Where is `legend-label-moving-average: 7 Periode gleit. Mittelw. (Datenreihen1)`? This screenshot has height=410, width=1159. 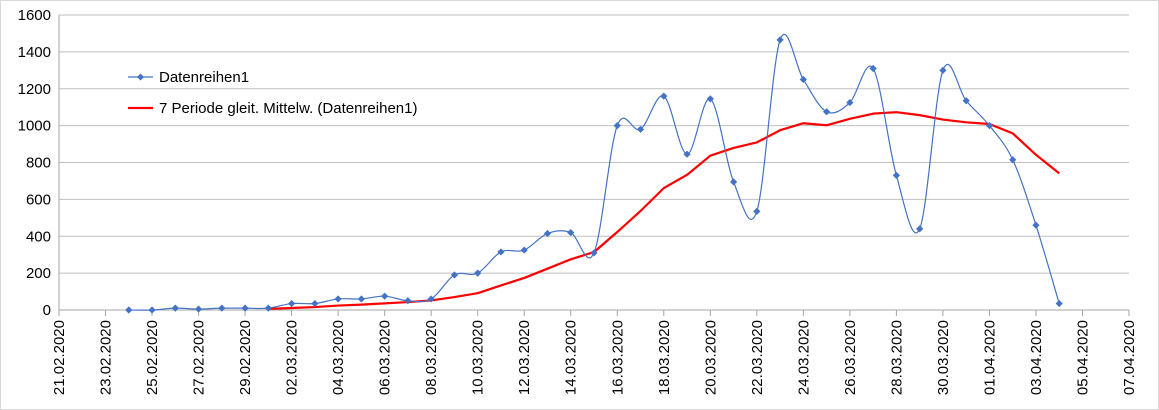 legend-label-moving-average: 7 Periode gleit. Mittelw. (Datenreihen1) is located at coordinates (288, 108).